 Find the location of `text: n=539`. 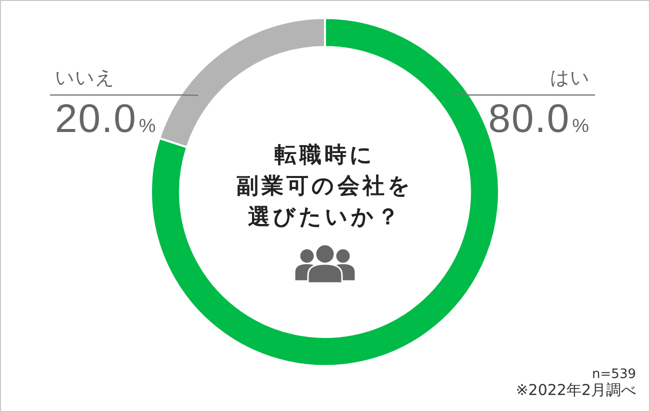

text: n=539 is located at coordinates (614, 374).